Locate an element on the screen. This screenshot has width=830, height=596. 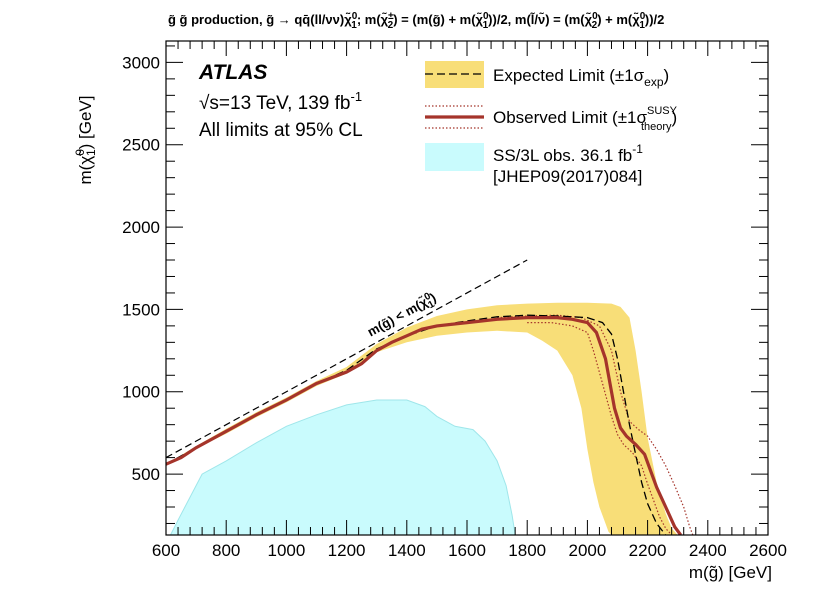
cl-label: All limits at 95% CL is located at coordinates (281, 130).